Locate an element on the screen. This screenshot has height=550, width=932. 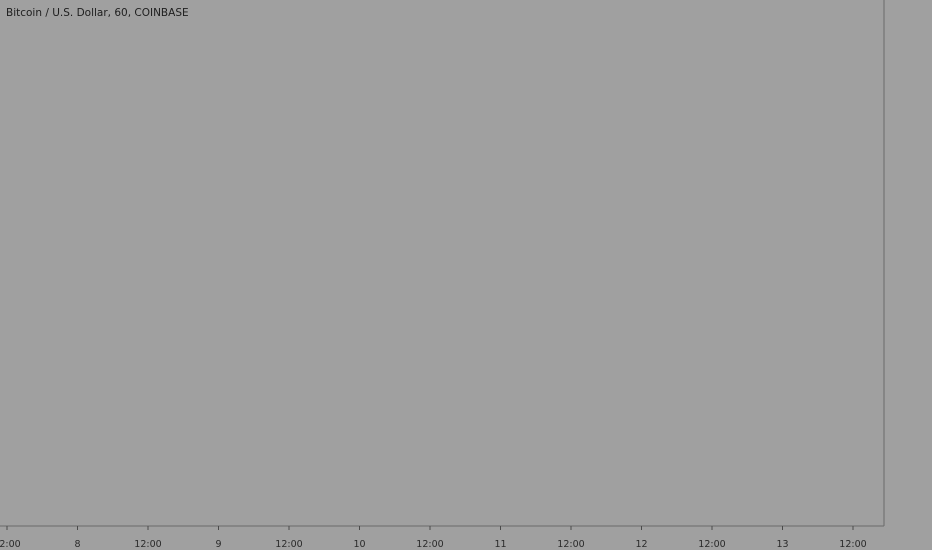
time-tick-label: 9 is located at coordinates (218, 544).